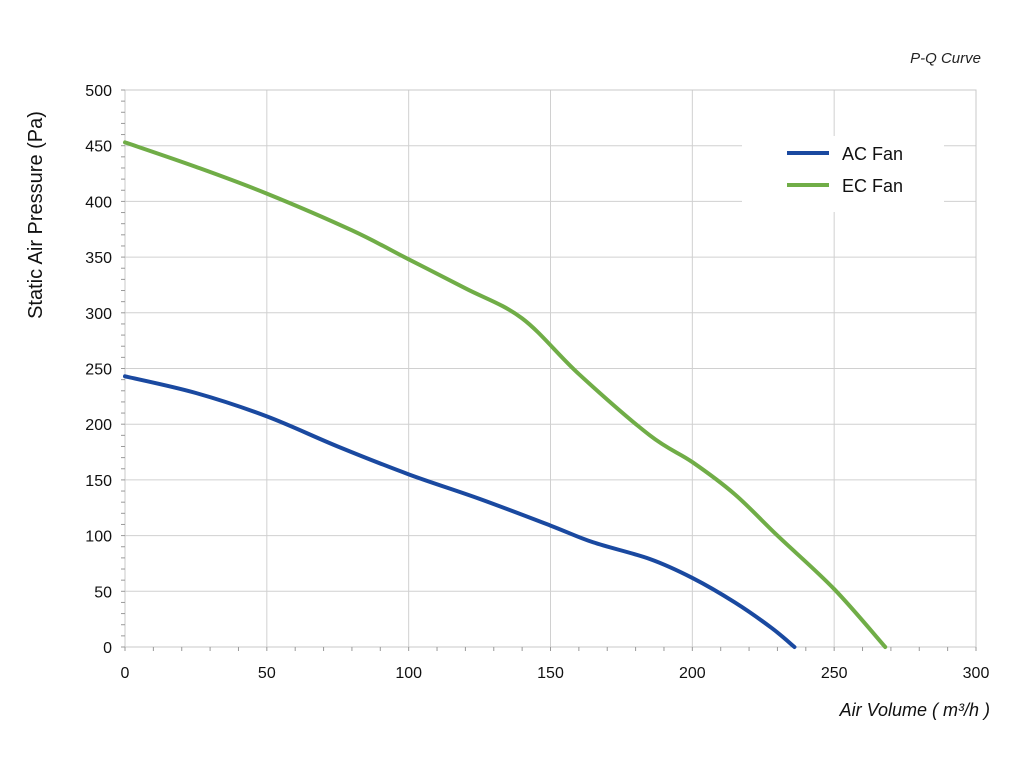 The image size is (1024, 768). Describe the element at coordinates (103, 592) in the screenshot. I see `y-tick-label: 50` at that location.